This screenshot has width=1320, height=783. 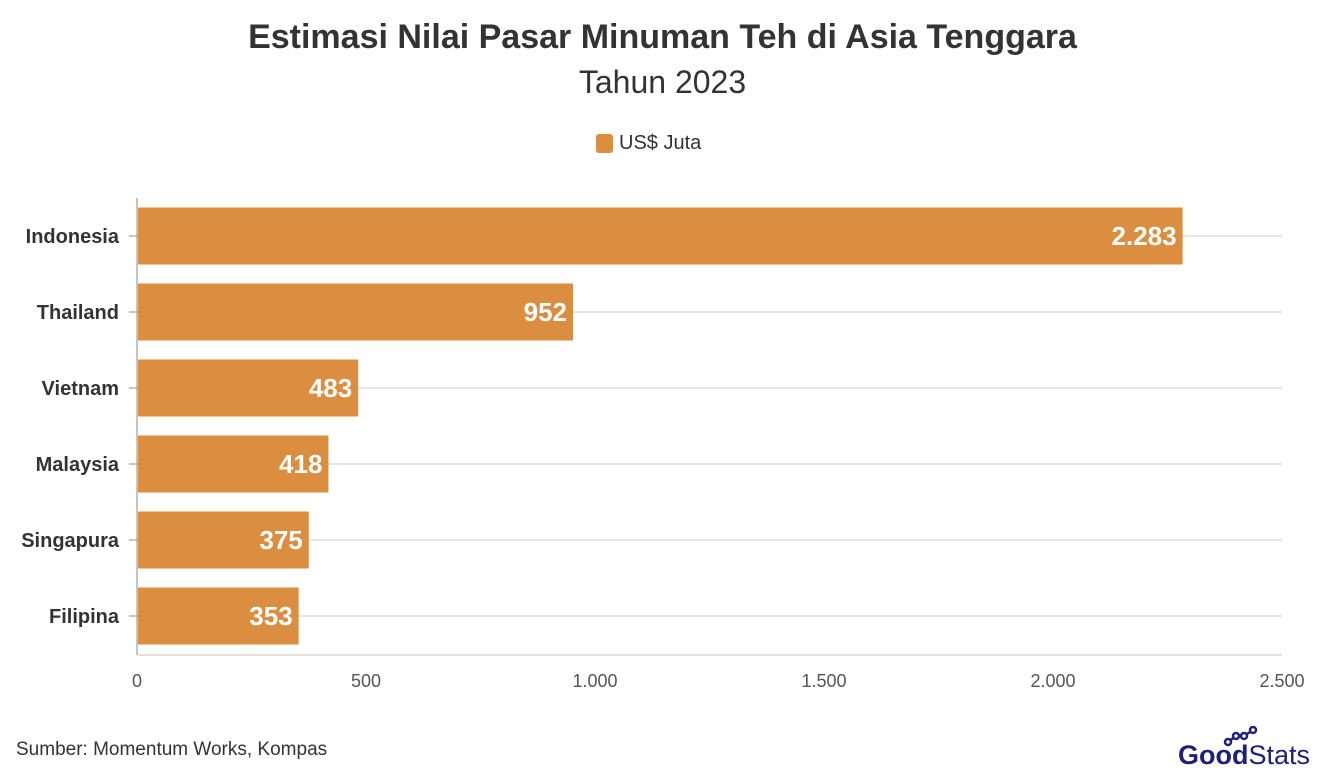 What do you see at coordinates (73, 237) in the screenshot?
I see `y-tick-label: Indonesia` at bounding box center [73, 237].